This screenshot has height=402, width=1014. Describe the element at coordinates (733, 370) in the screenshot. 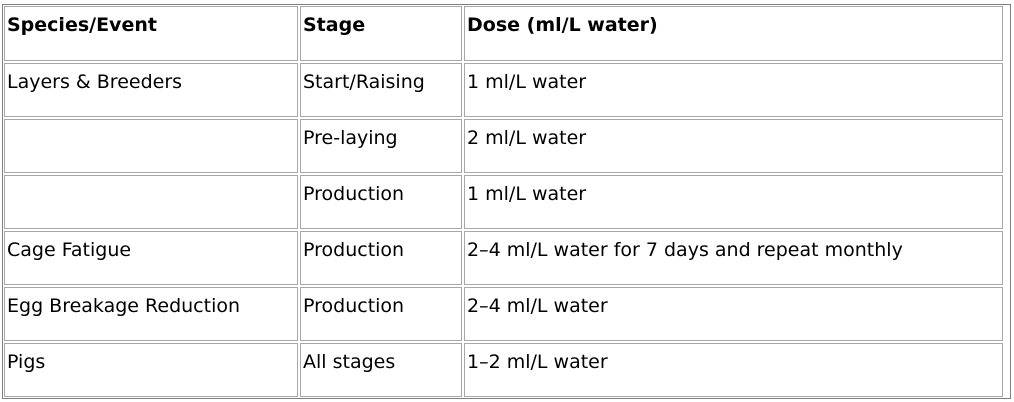

I see `cell-dose: 1–2 ml/L water` at that location.